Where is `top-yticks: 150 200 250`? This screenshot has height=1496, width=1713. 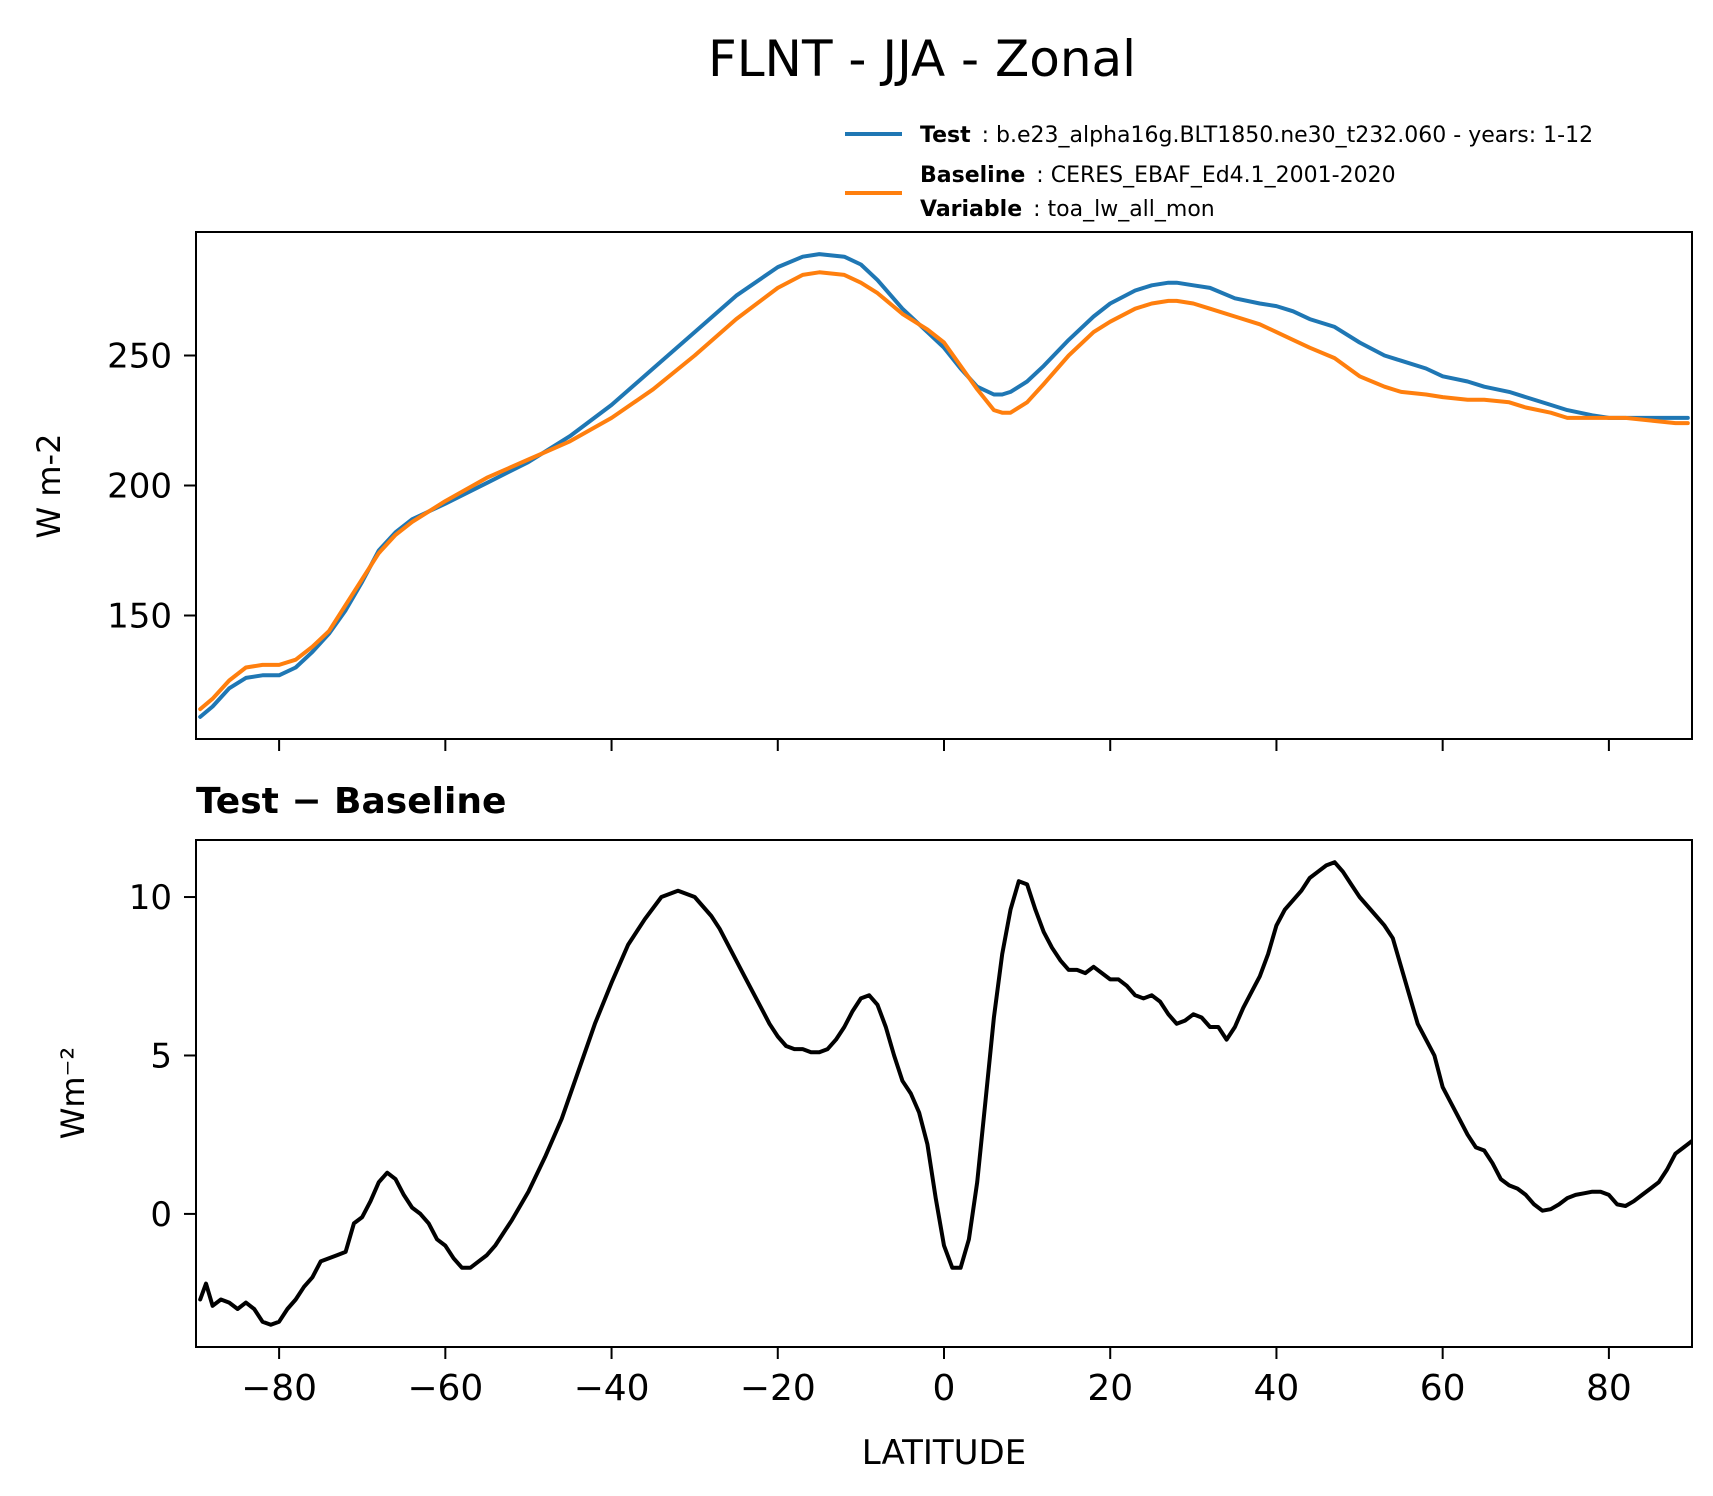
top-yticks: 150 200 250 is located at coordinates (151, 487).